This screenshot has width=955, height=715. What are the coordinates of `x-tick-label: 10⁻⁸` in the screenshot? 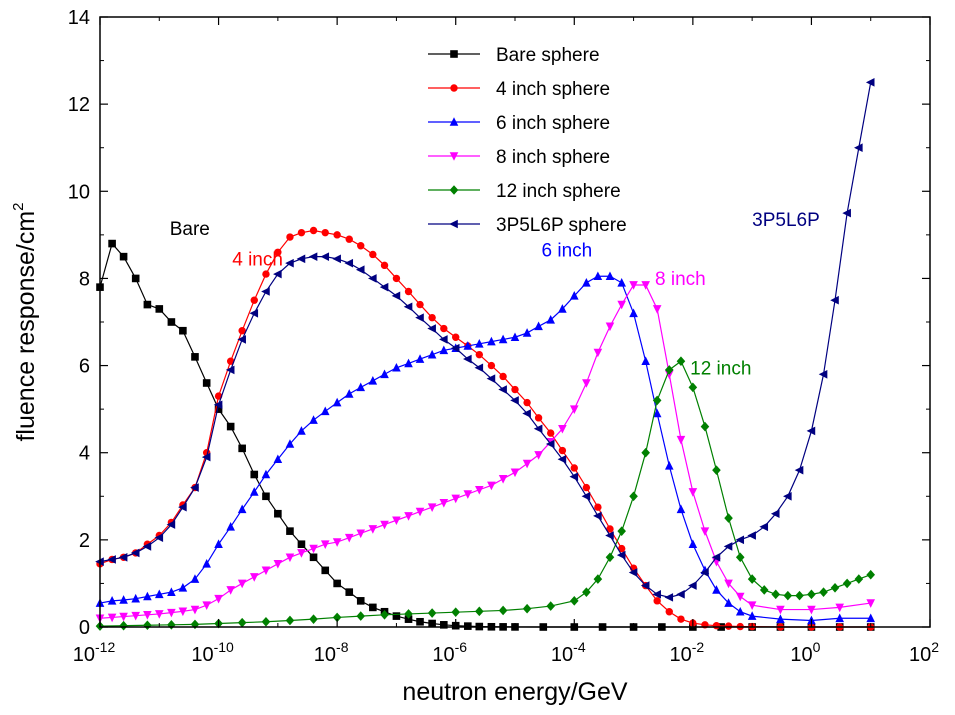 It's located at (331, 652).